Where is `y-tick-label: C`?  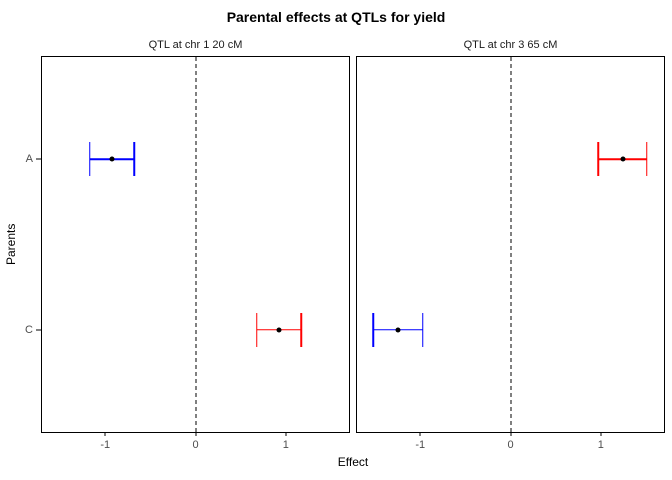 y-tick-label: C is located at coordinates (29, 329).